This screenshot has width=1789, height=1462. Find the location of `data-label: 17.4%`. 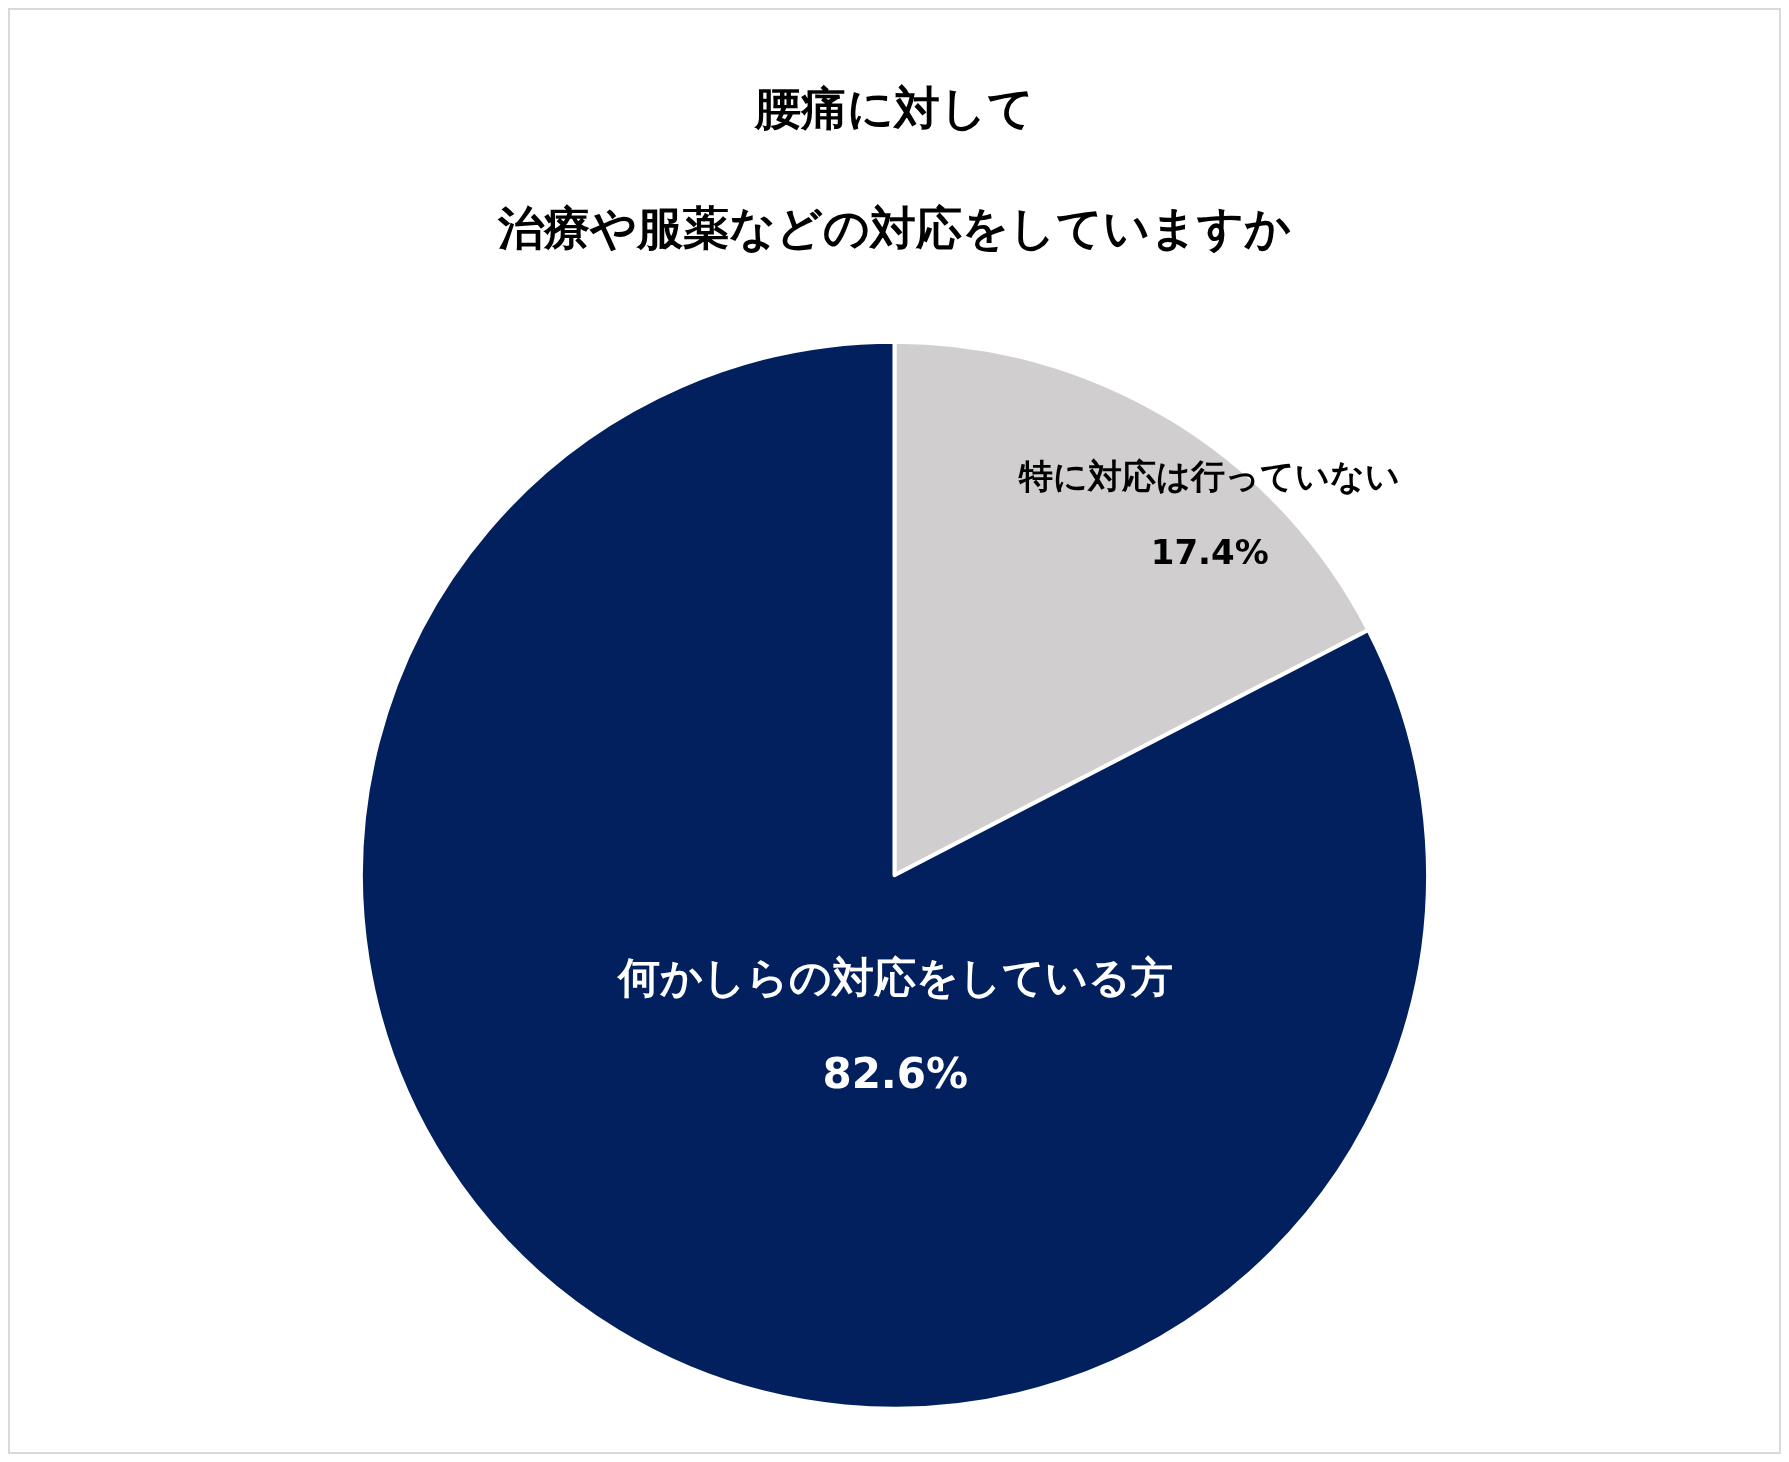

data-label: 17.4% is located at coordinates (1209, 551).